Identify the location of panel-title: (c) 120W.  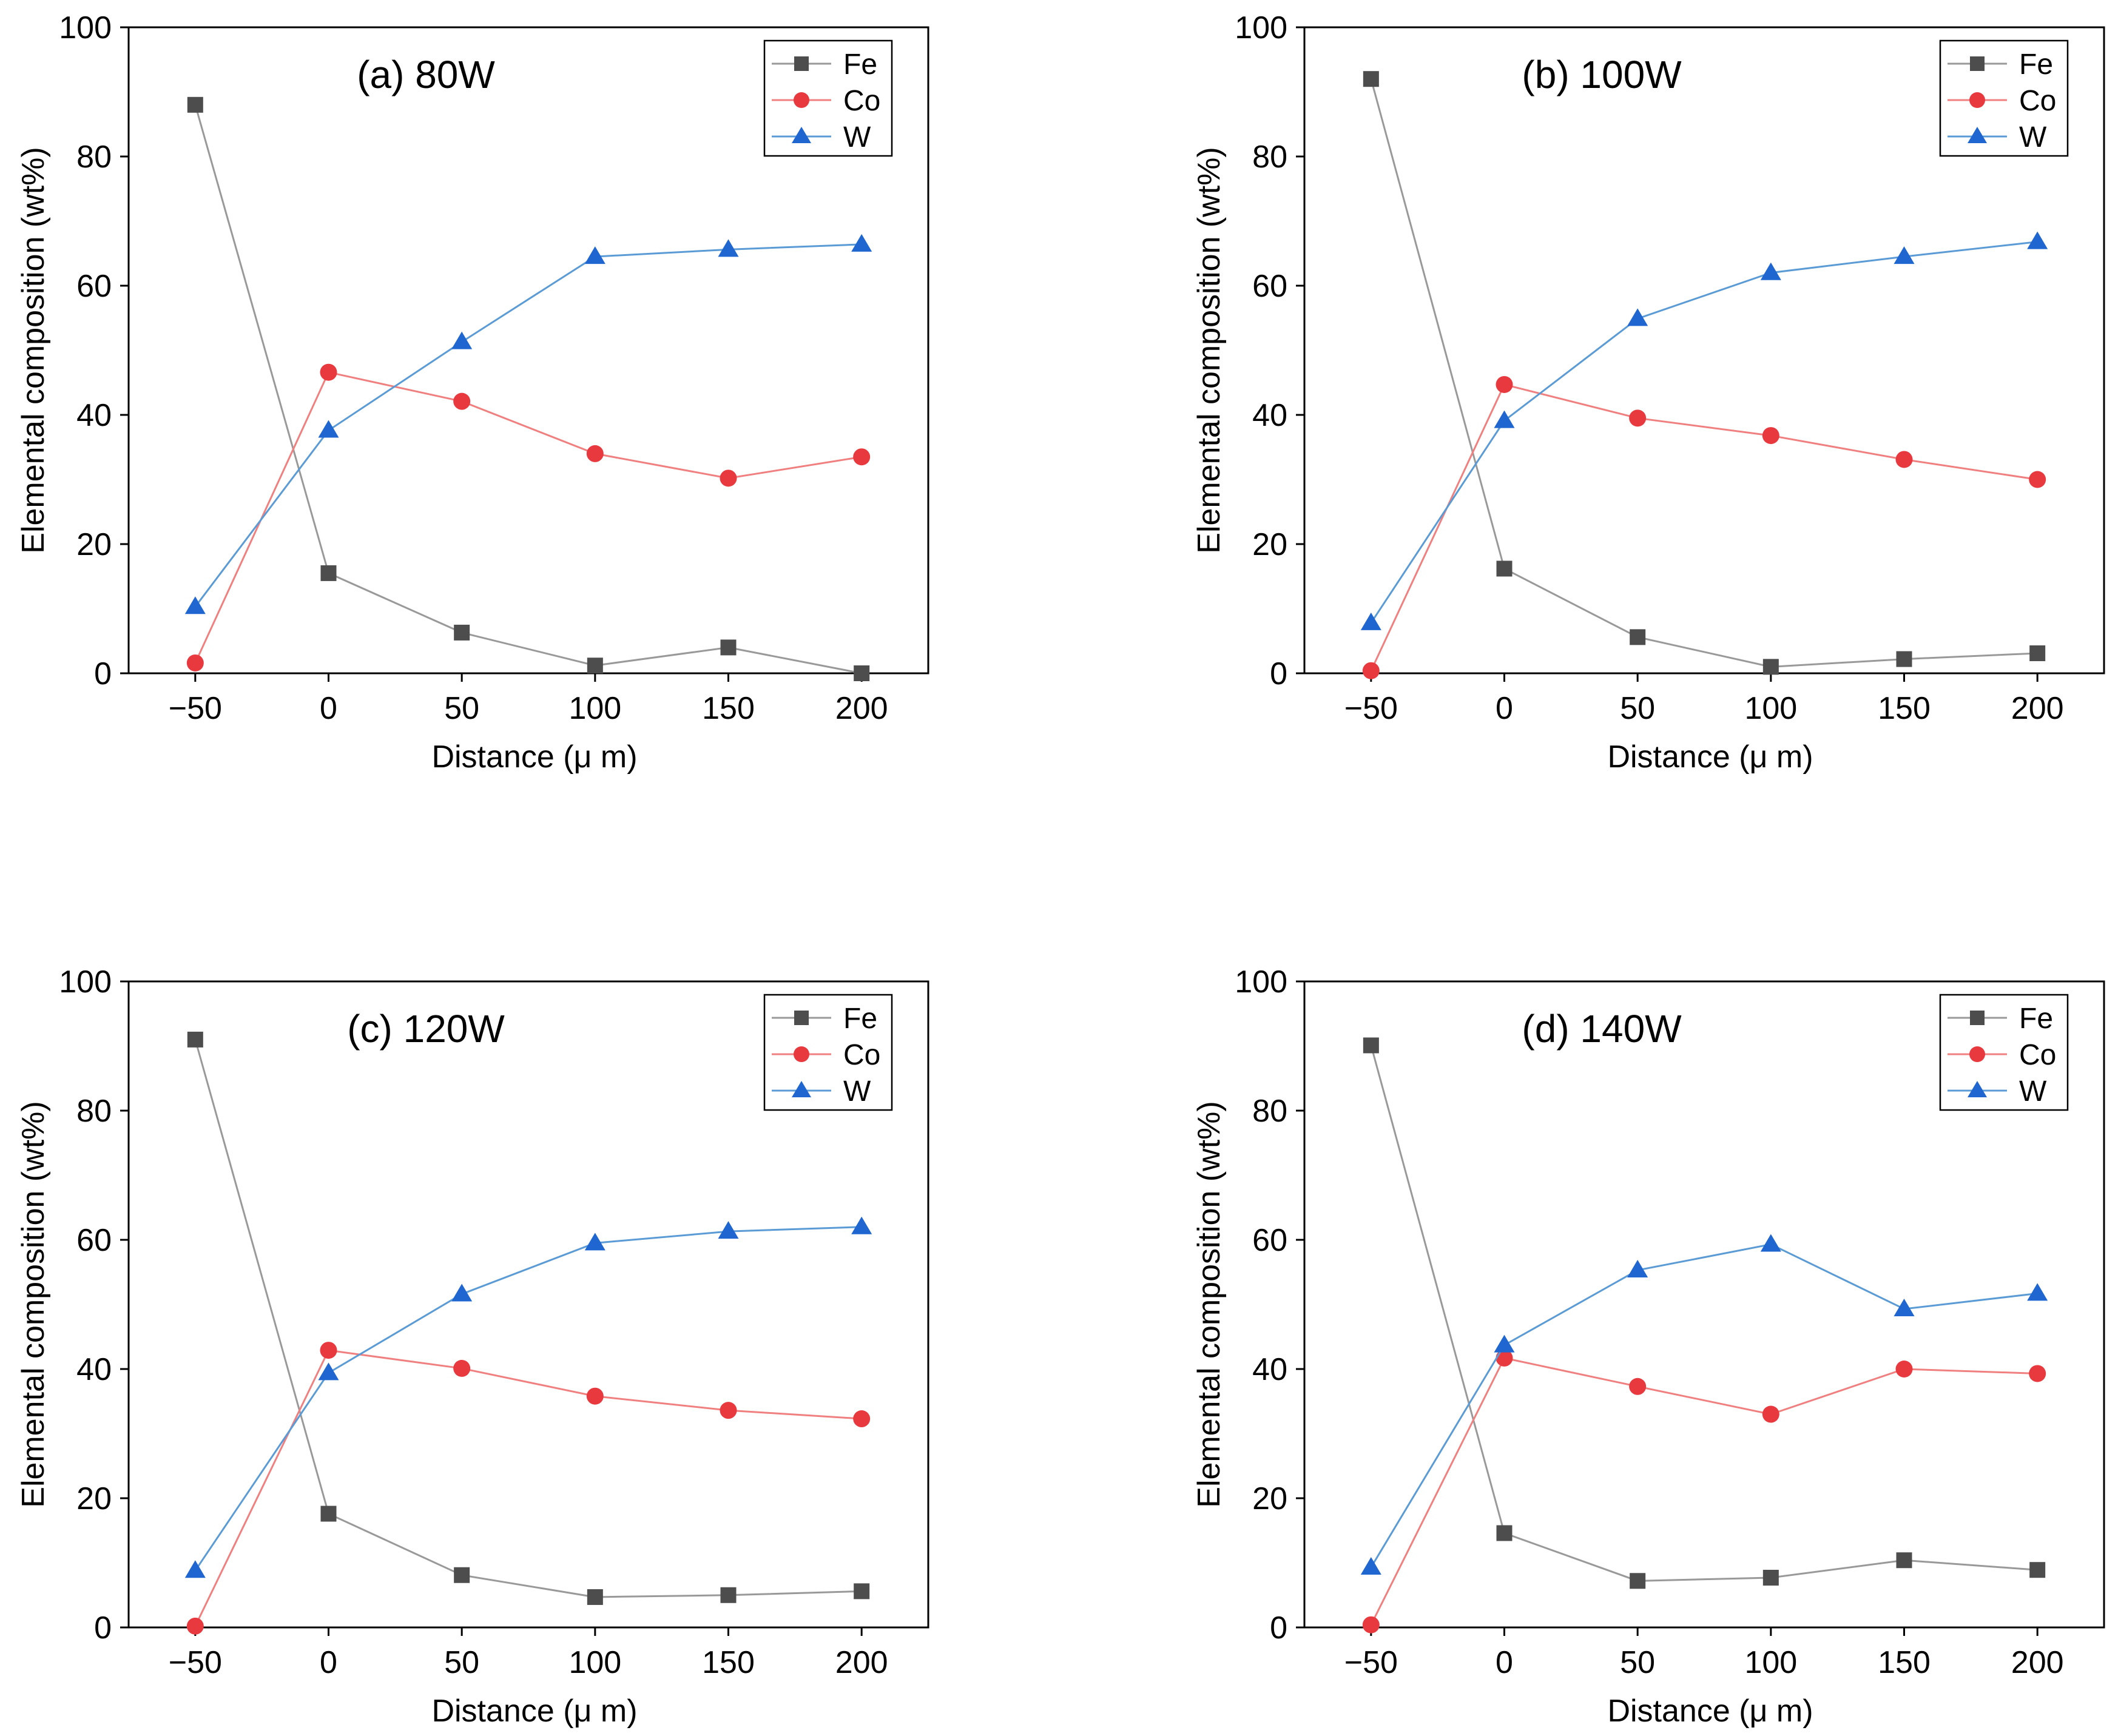
(426, 1029).